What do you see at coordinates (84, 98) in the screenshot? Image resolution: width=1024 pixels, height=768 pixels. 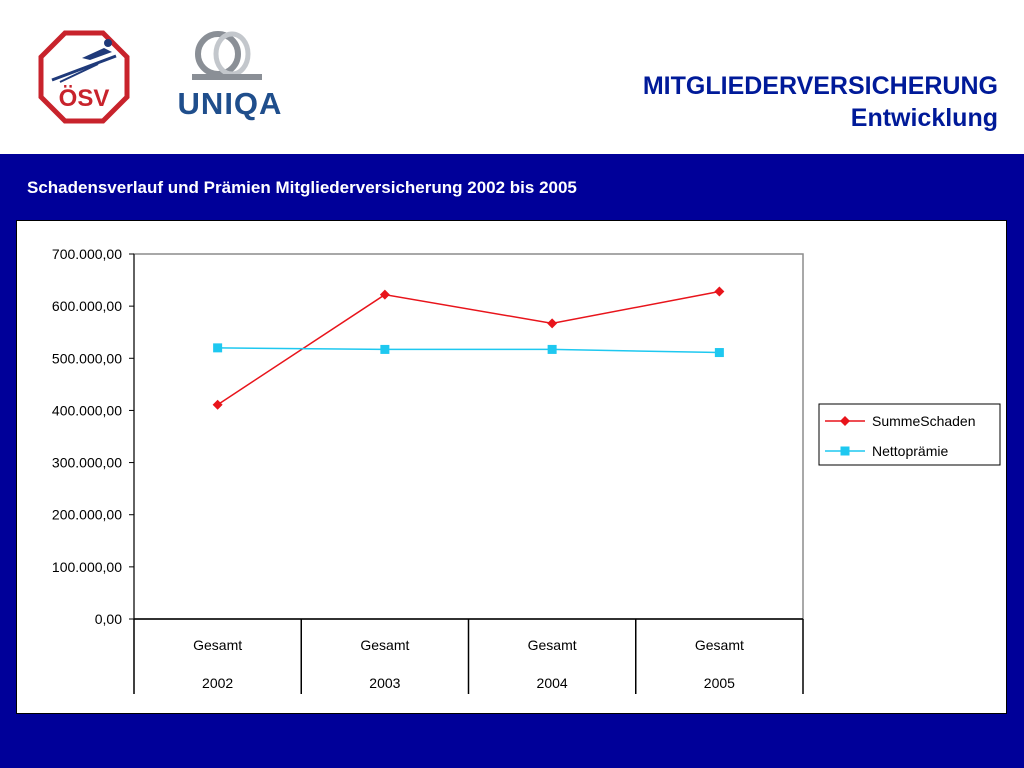 I see `osv-logo-text: ÖSV` at bounding box center [84, 98].